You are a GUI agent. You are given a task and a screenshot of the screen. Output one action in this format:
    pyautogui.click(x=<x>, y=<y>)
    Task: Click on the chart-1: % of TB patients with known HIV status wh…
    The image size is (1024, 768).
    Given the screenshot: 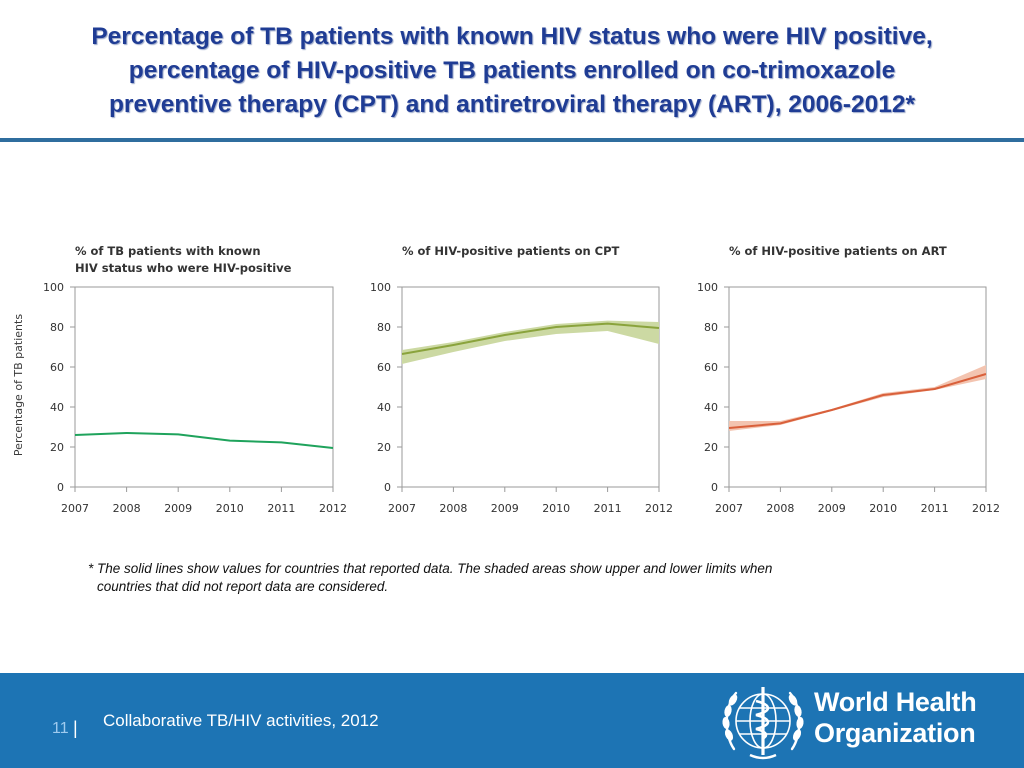 What is the action you would take?
    pyautogui.click(x=195, y=379)
    